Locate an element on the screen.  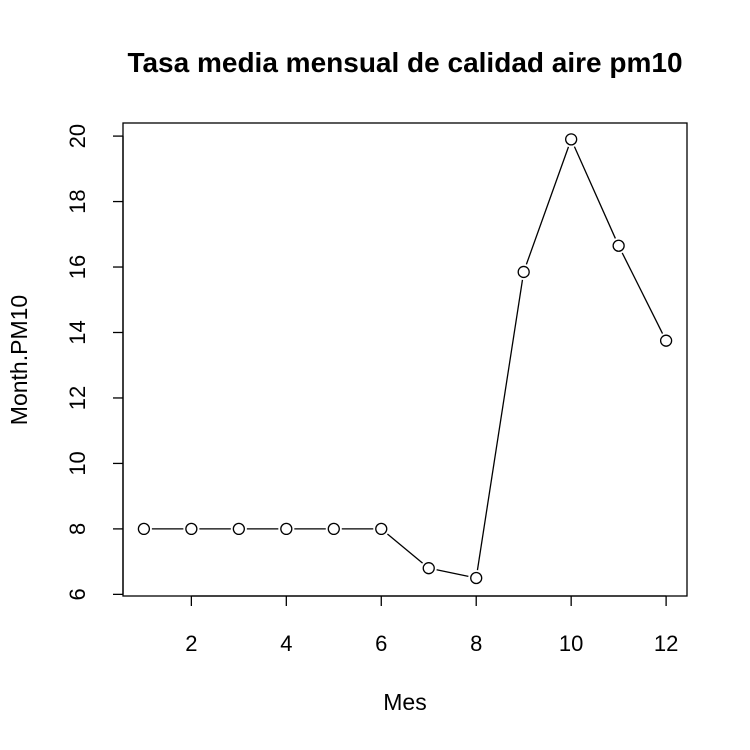
y-axis: 6 8 10 12 14 16 18 20 is located at coordinates (94, 362).